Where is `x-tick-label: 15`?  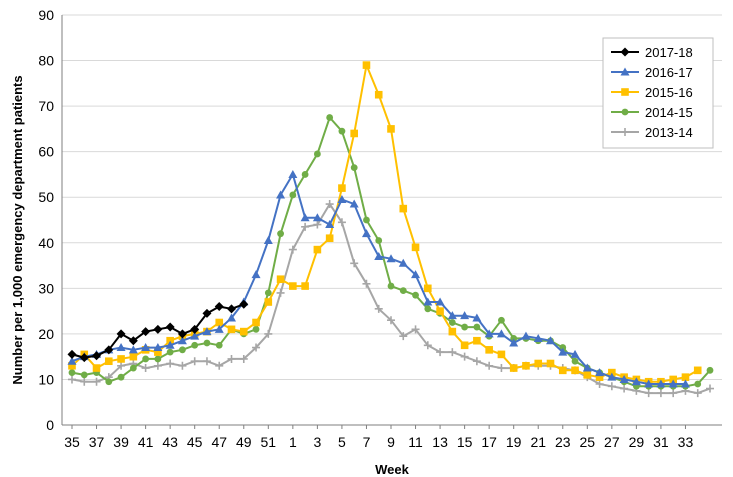
x-tick-label: 15 is located at coordinates (465, 442).